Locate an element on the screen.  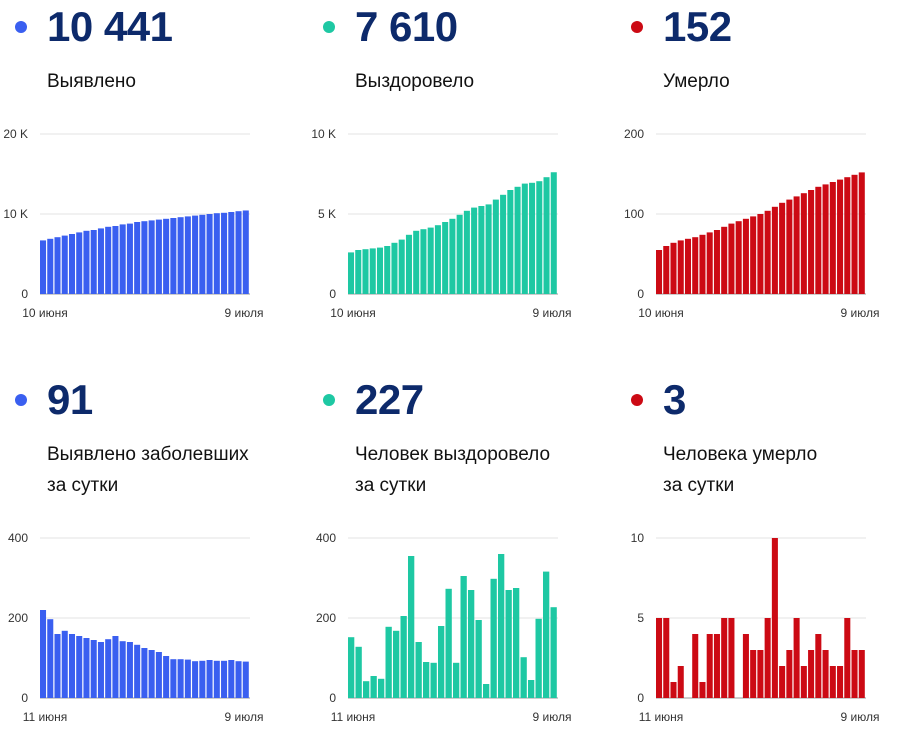
deaths-daily-label-line2: за сутки is located at coordinates (699, 485).